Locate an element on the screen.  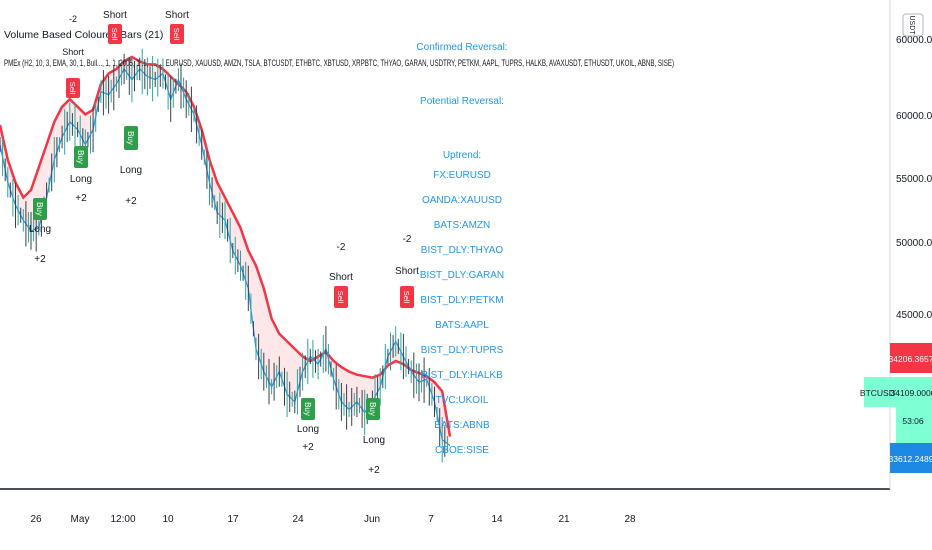
potential-reversal-label: Potential Reversal: is located at coordinates (462, 101).